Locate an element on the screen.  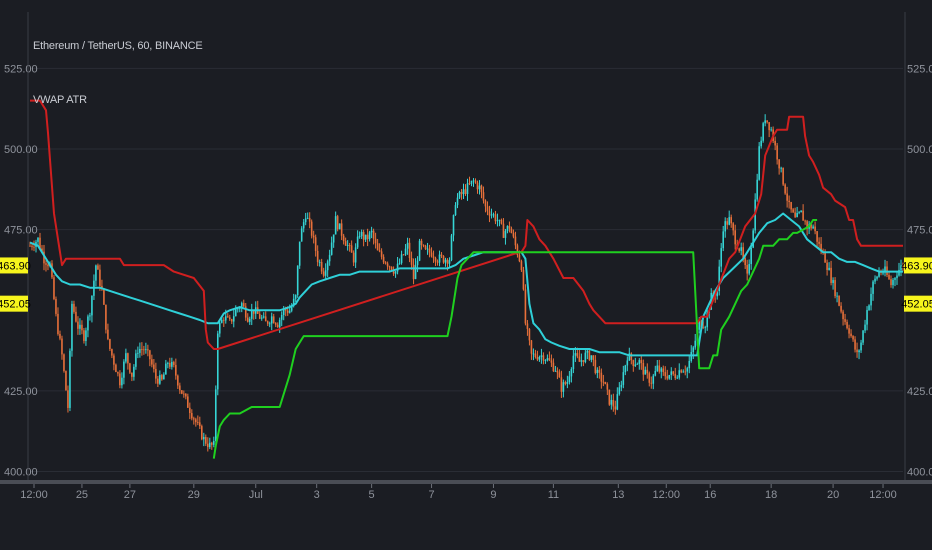
badge-label: 452.05 is located at coordinates (15, 305).